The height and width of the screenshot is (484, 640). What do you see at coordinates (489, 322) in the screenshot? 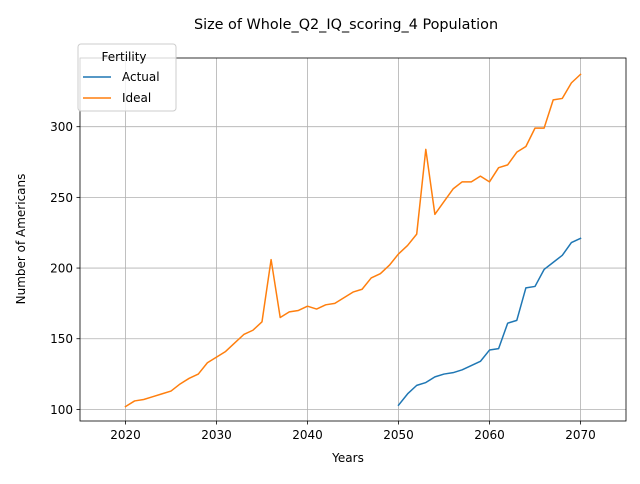
I see `series-line-actual` at bounding box center [489, 322].